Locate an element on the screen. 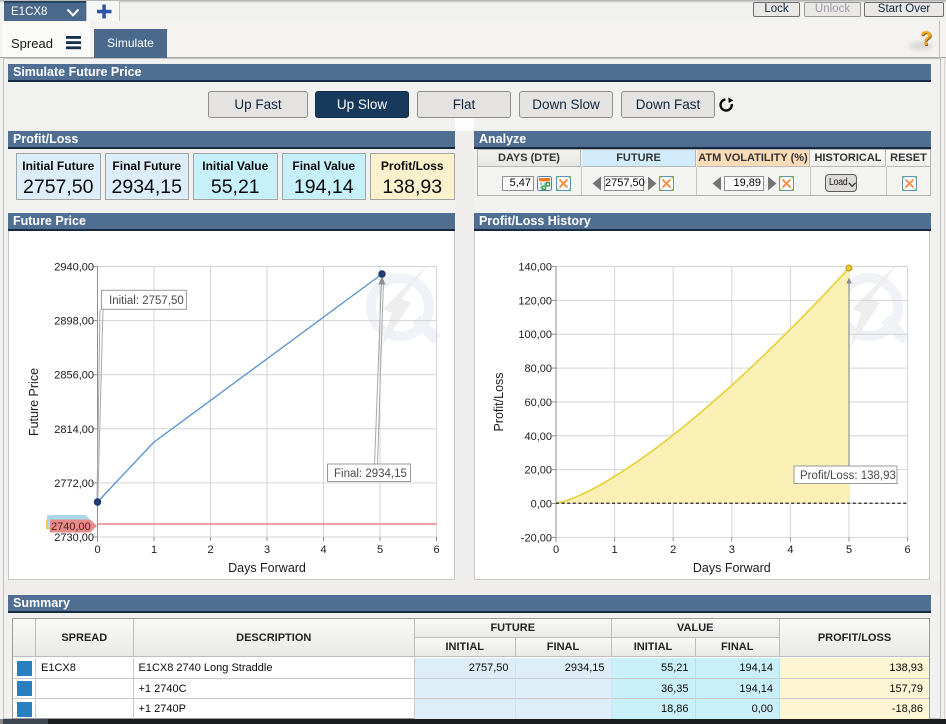  svg-text: Final: 2934,15 is located at coordinates (370, 474).